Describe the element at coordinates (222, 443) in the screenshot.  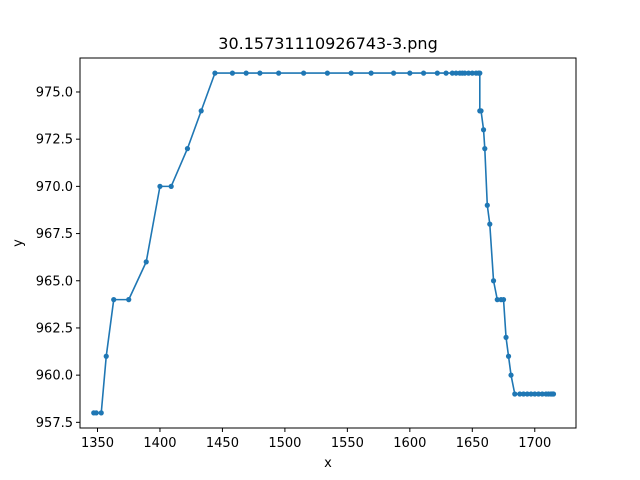
I see `x-tick-label: 1450` at that location.